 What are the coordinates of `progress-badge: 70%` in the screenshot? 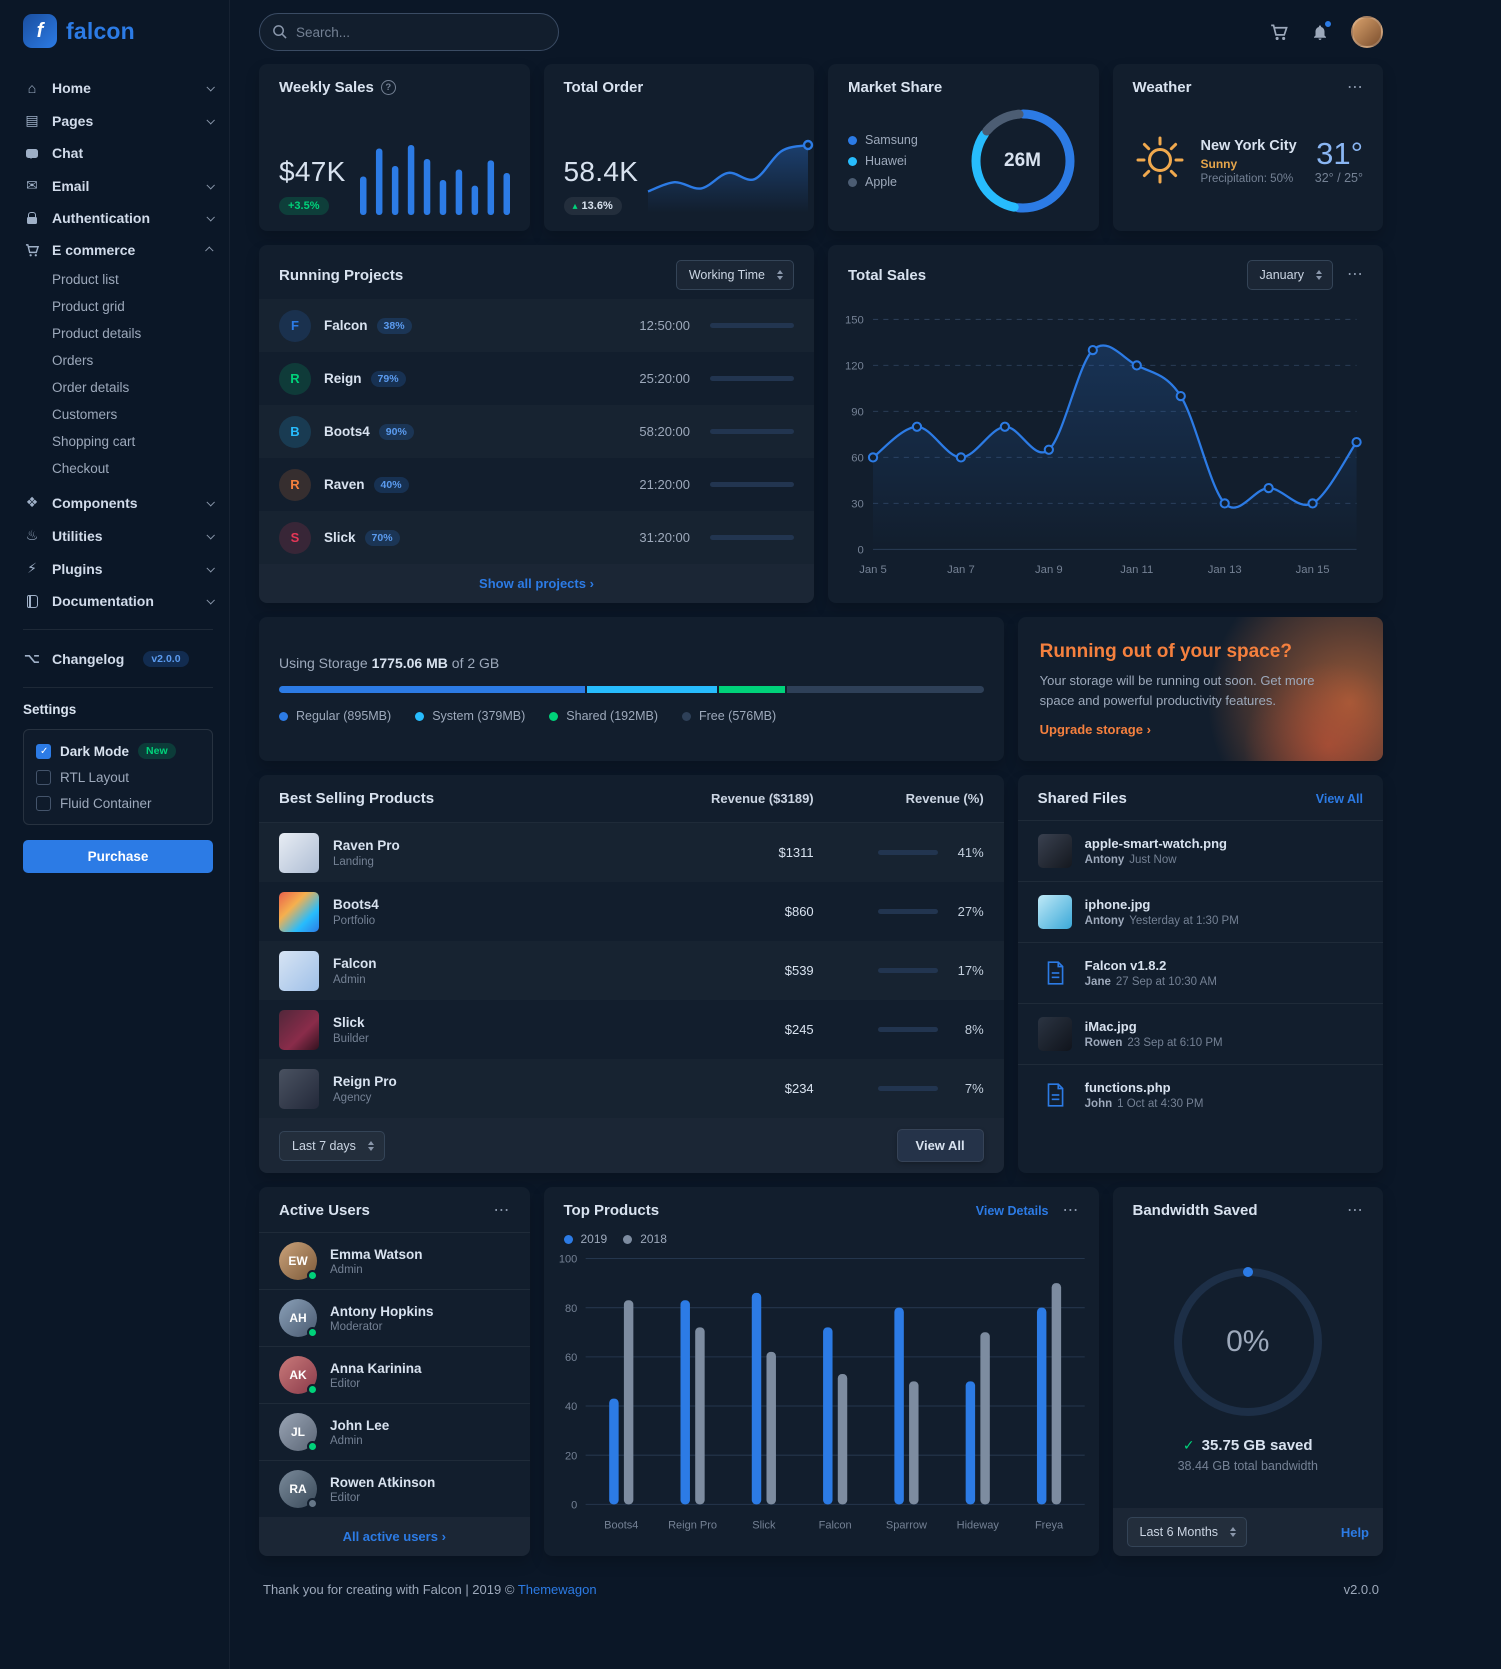 It's located at (382, 537).